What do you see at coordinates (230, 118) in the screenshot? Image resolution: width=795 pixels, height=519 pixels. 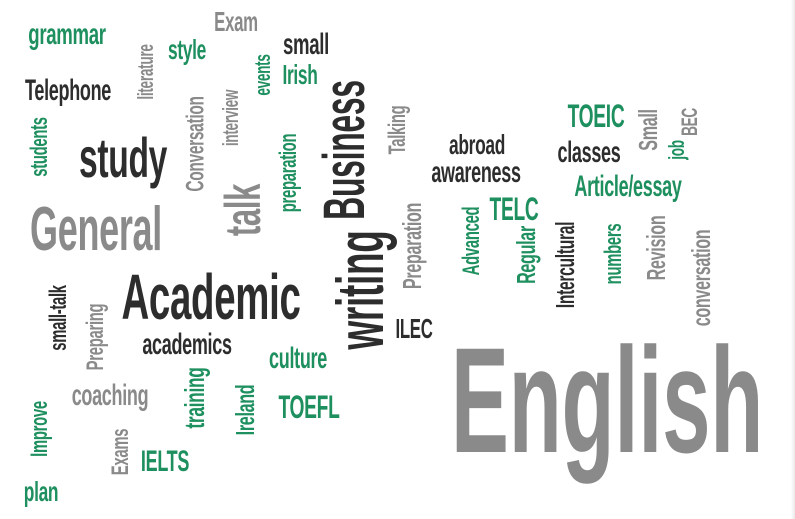 I see `word-interview: interview` at bounding box center [230, 118].